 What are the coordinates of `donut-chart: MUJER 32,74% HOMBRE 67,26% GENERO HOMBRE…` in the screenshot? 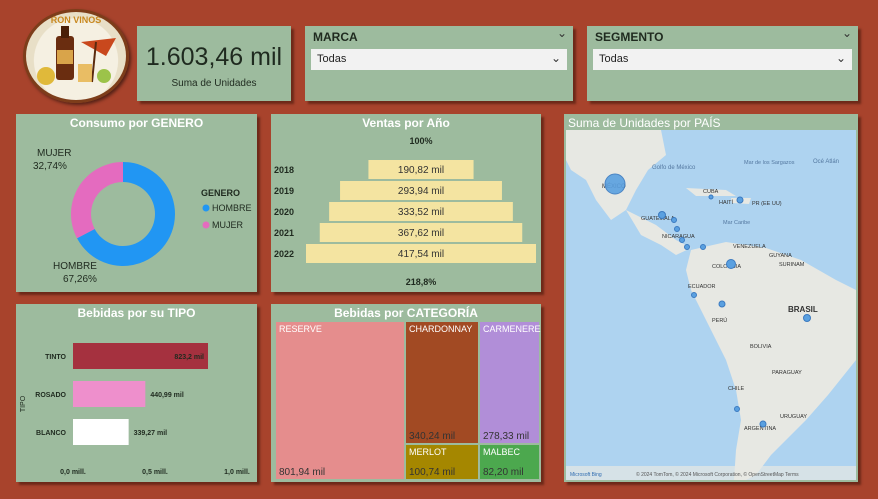 It's located at (142, 216).